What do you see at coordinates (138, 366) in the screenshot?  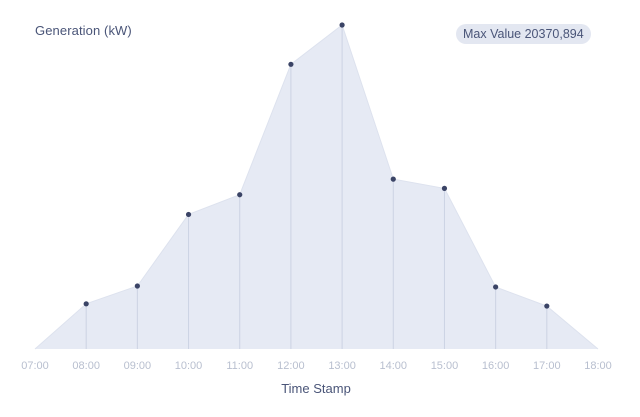 I see `x-tick-label: 09:00` at bounding box center [138, 366].